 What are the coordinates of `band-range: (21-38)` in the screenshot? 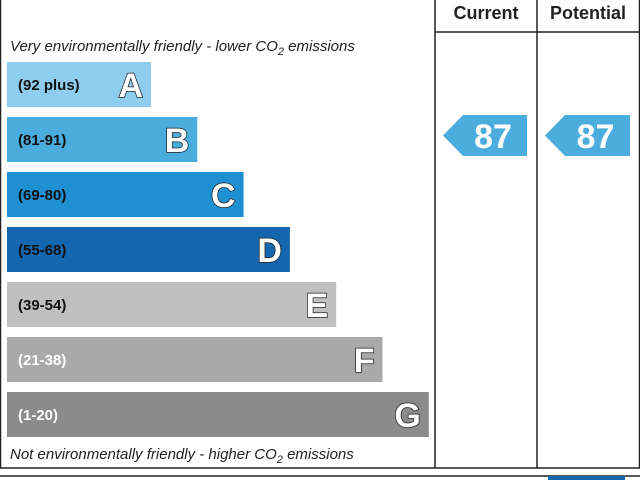 It's located at (42, 360).